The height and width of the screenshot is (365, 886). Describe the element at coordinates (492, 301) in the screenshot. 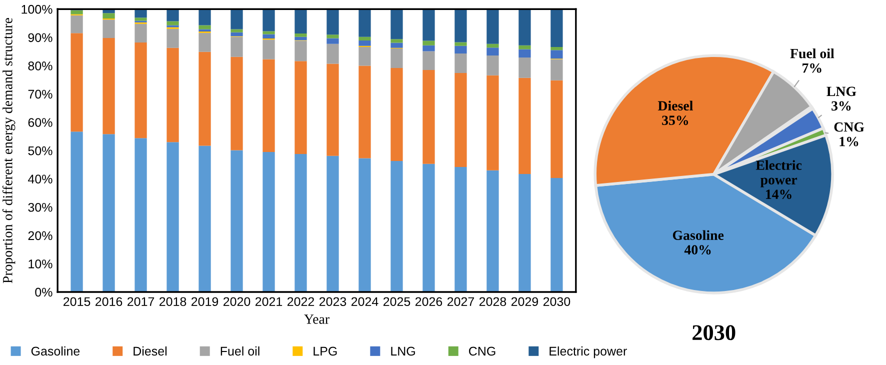

I see `x-tick-label: 2028` at that location.